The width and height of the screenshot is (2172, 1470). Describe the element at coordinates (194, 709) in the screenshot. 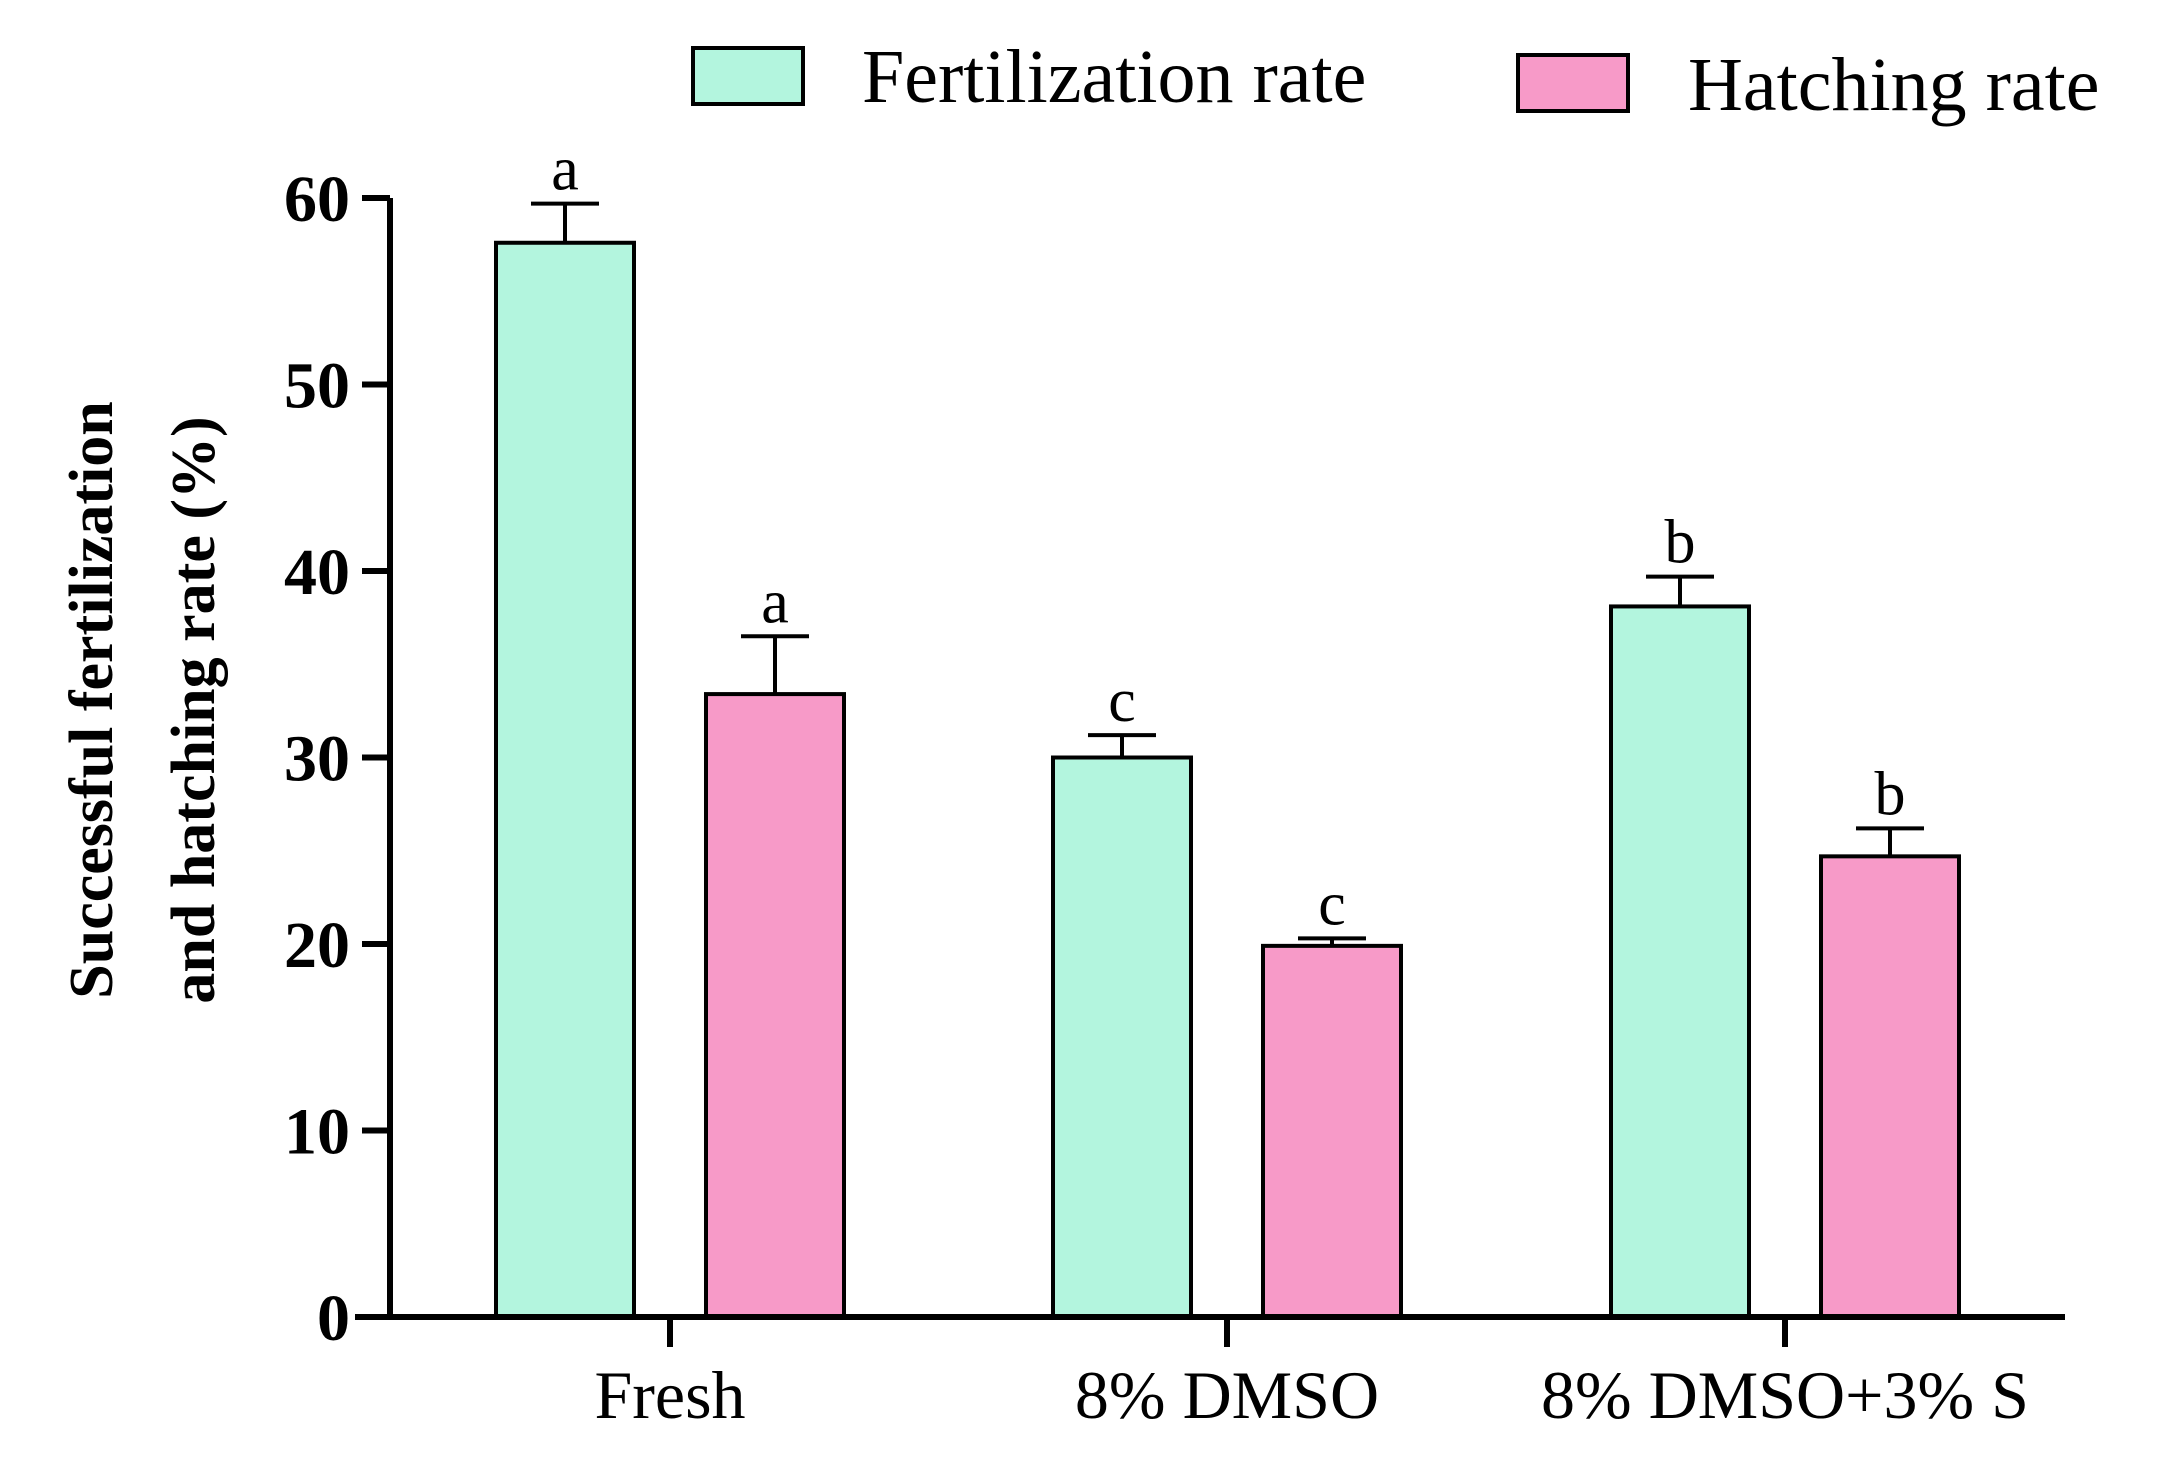

I see `y-axis-title-line2: and hatching rate (%)` at that location.